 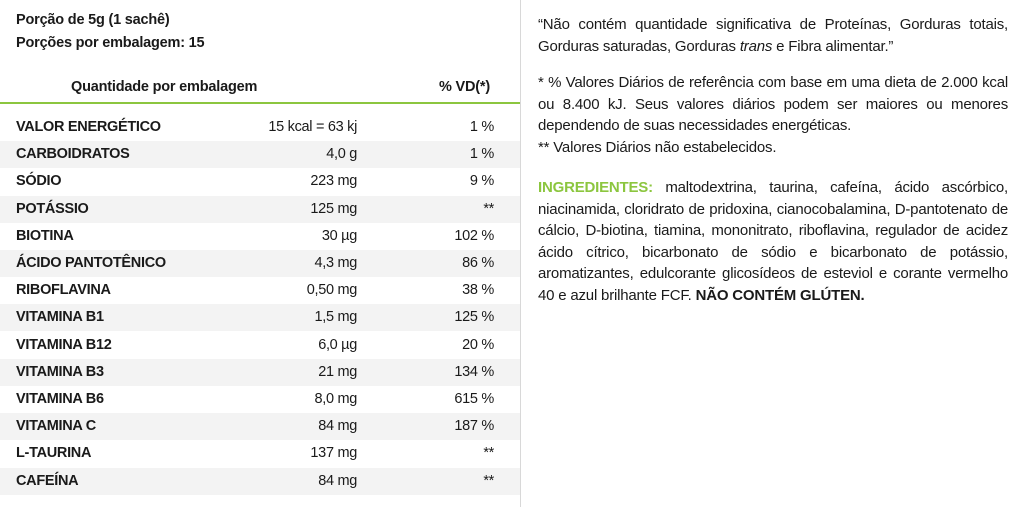 I want to click on table-row: ÁCIDO PANTOTÊNICO 4,3 mg 86 %, so click(x=260, y=263).